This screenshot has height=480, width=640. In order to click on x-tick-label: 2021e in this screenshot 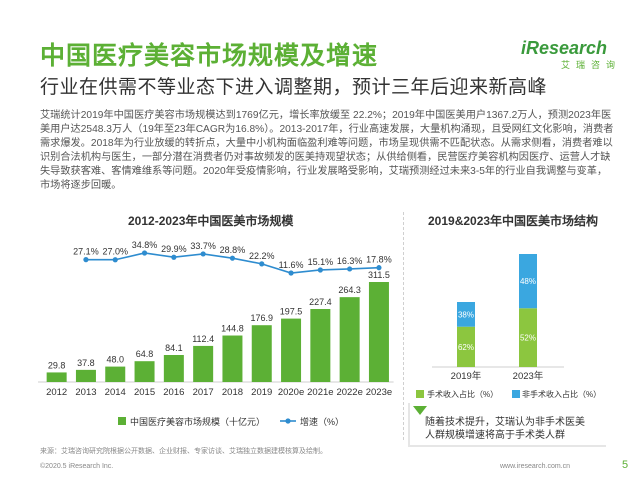, I will do `click(320, 392)`.